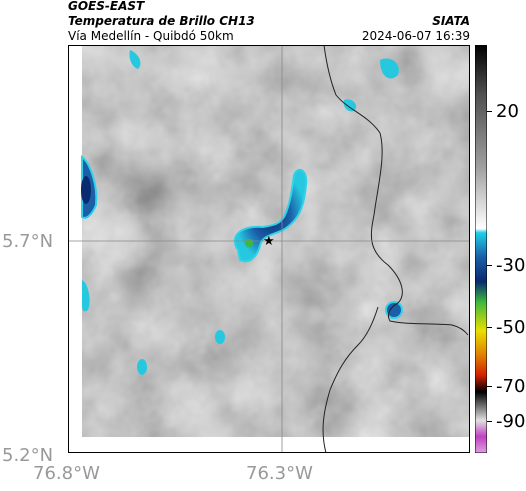 This screenshot has height=491, width=526. Describe the element at coordinates (350, 379) in the screenshot. I see `boundary-line` at that location.